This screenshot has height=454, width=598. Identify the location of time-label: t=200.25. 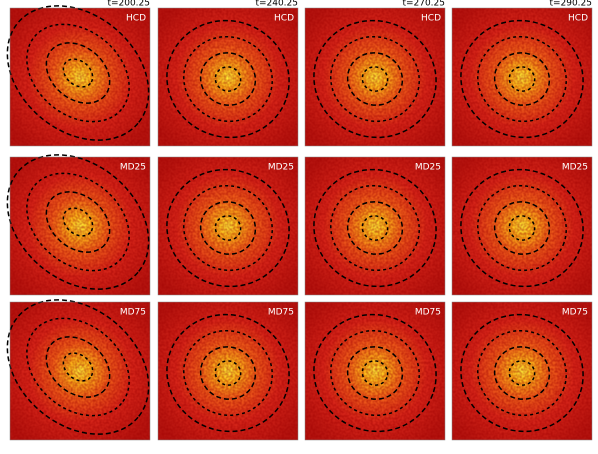
(128, 4).